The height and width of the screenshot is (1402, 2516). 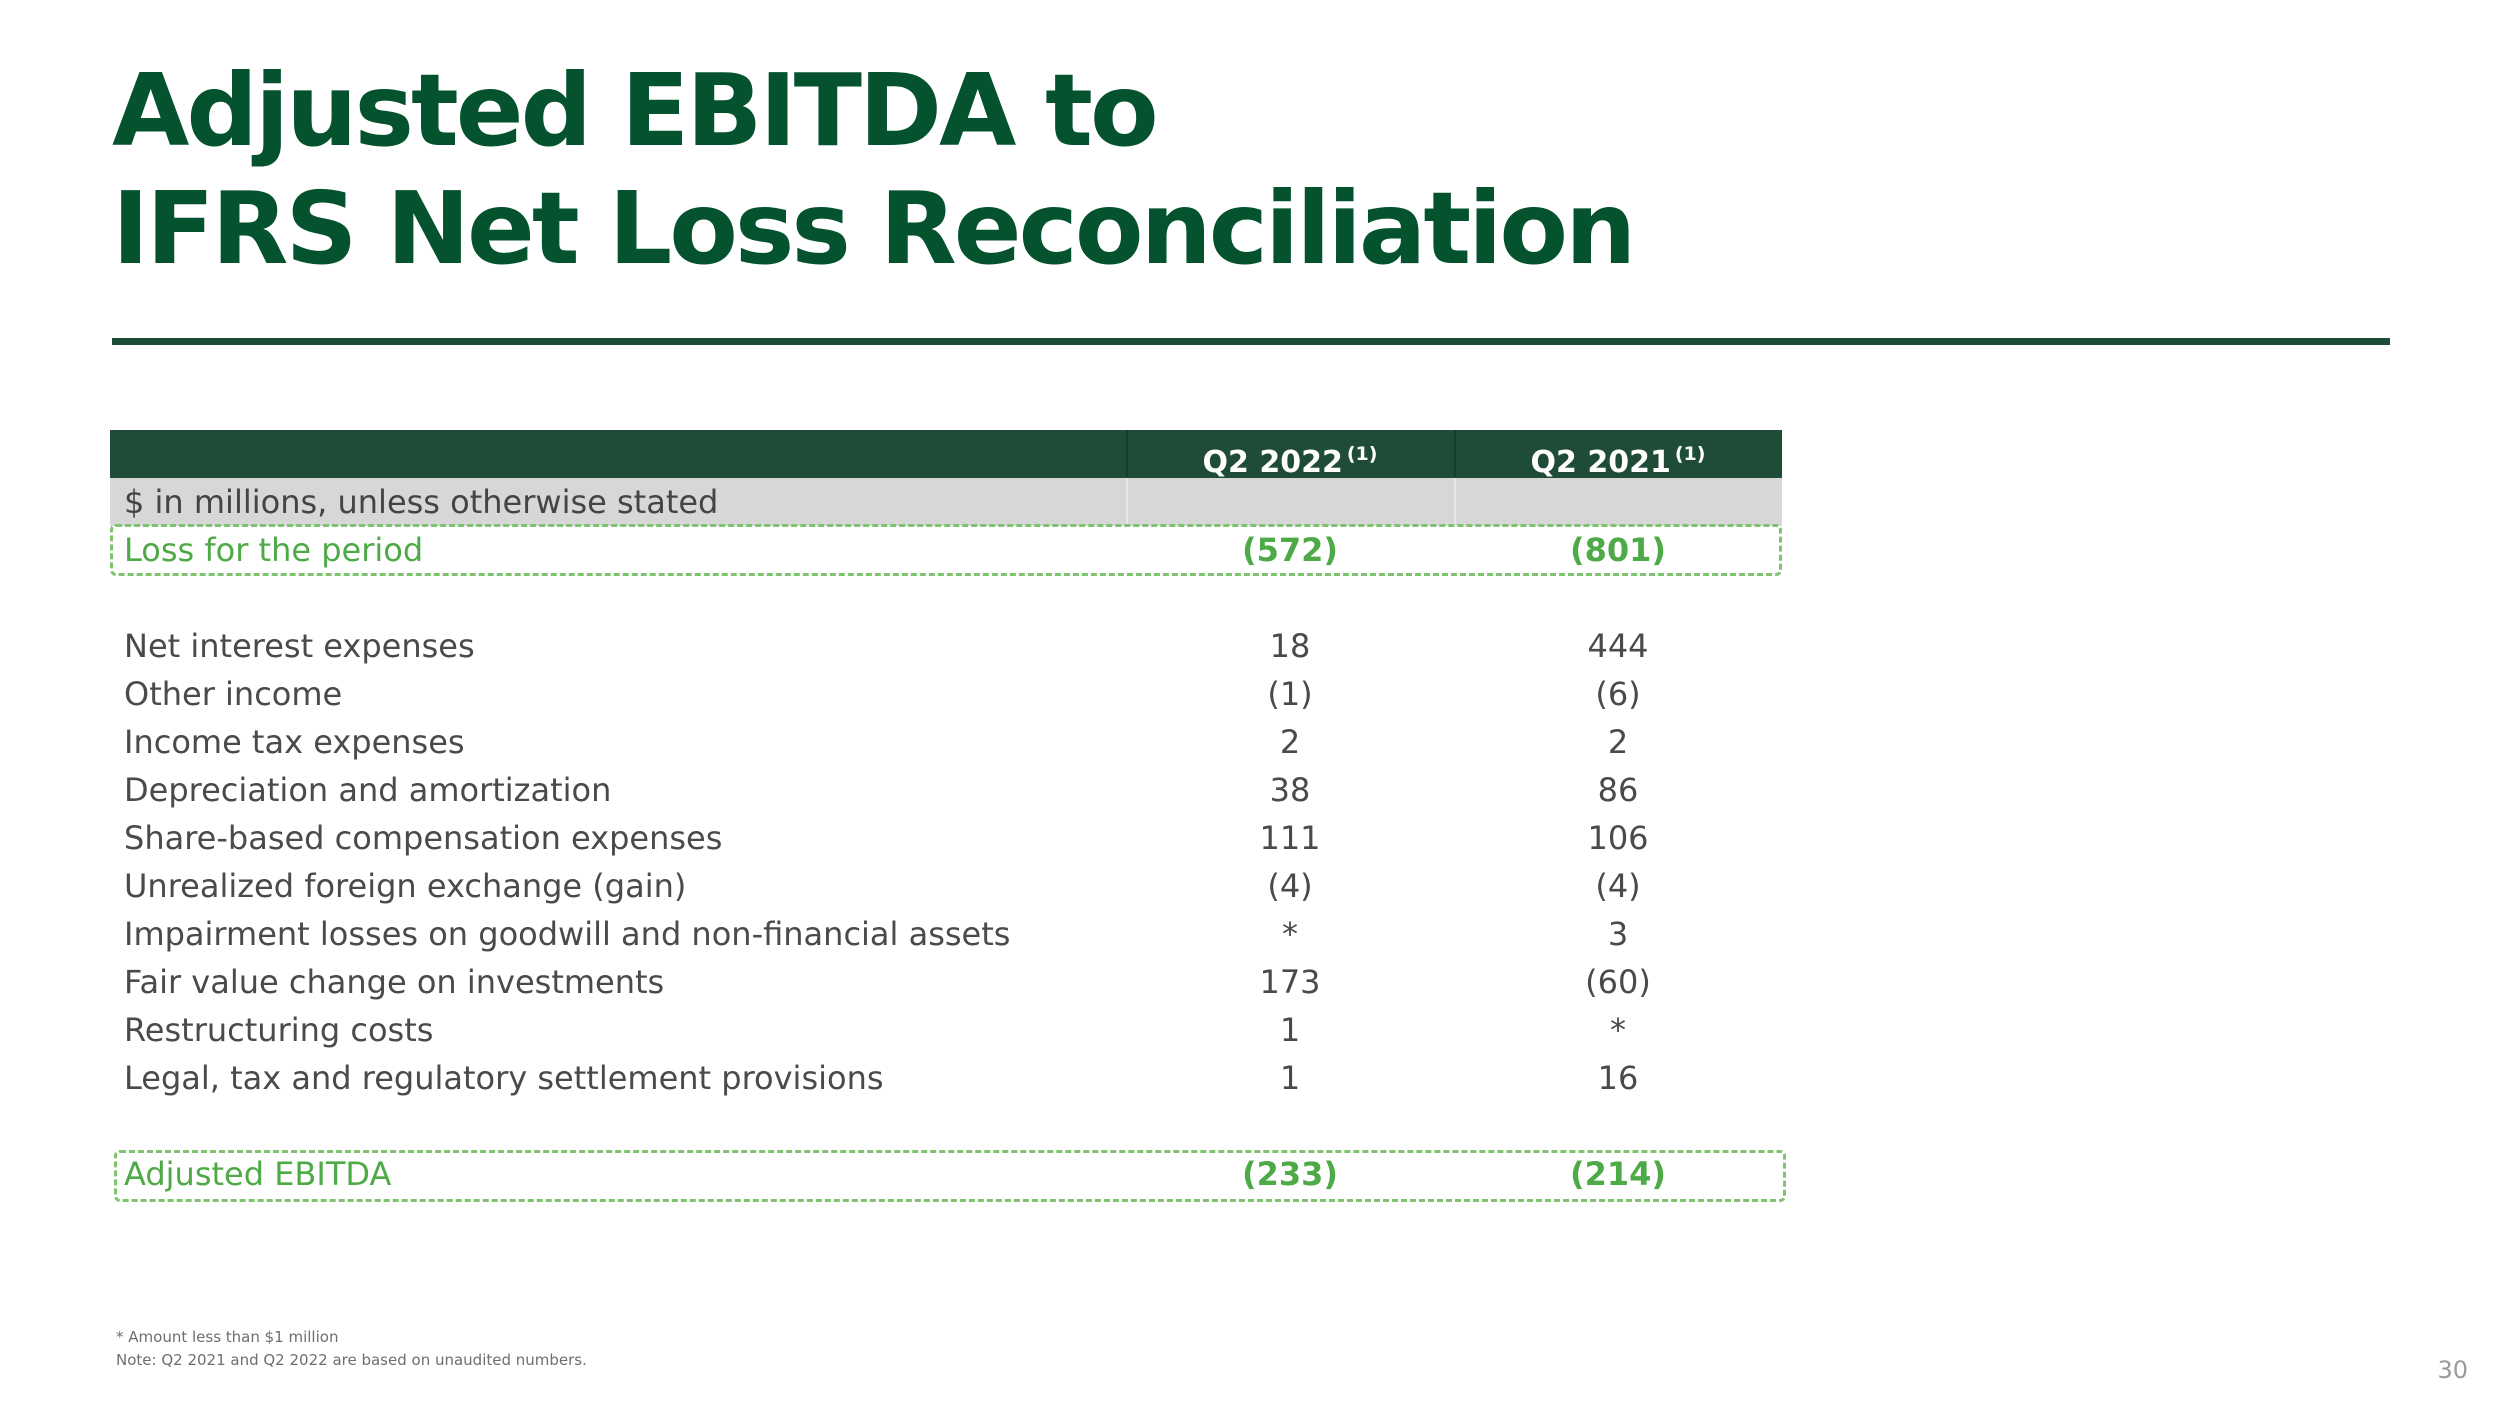 What do you see at coordinates (279, 1030) in the screenshot?
I see `row-label: Restructuring costs` at bounding box center [279, 1030].